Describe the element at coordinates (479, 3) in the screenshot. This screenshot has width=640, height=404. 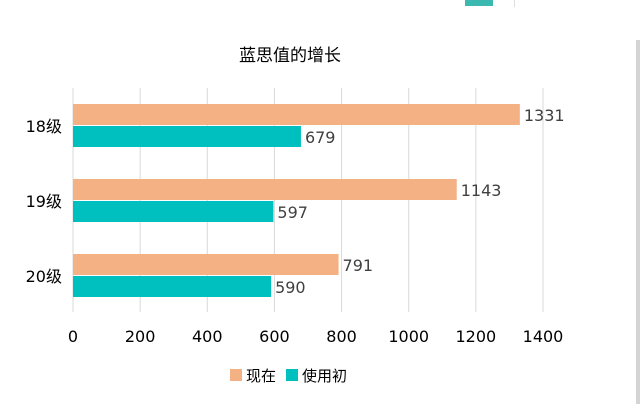
I see `top-color-swatch` at that location.